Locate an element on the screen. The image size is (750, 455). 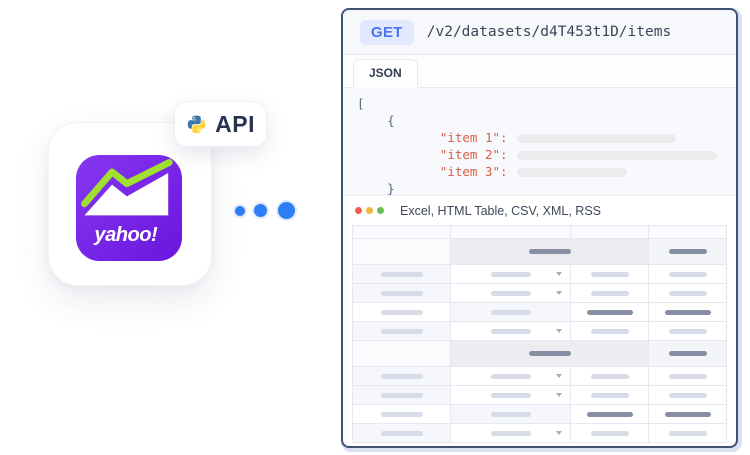
chart-line is located at coordinates (127, 183).